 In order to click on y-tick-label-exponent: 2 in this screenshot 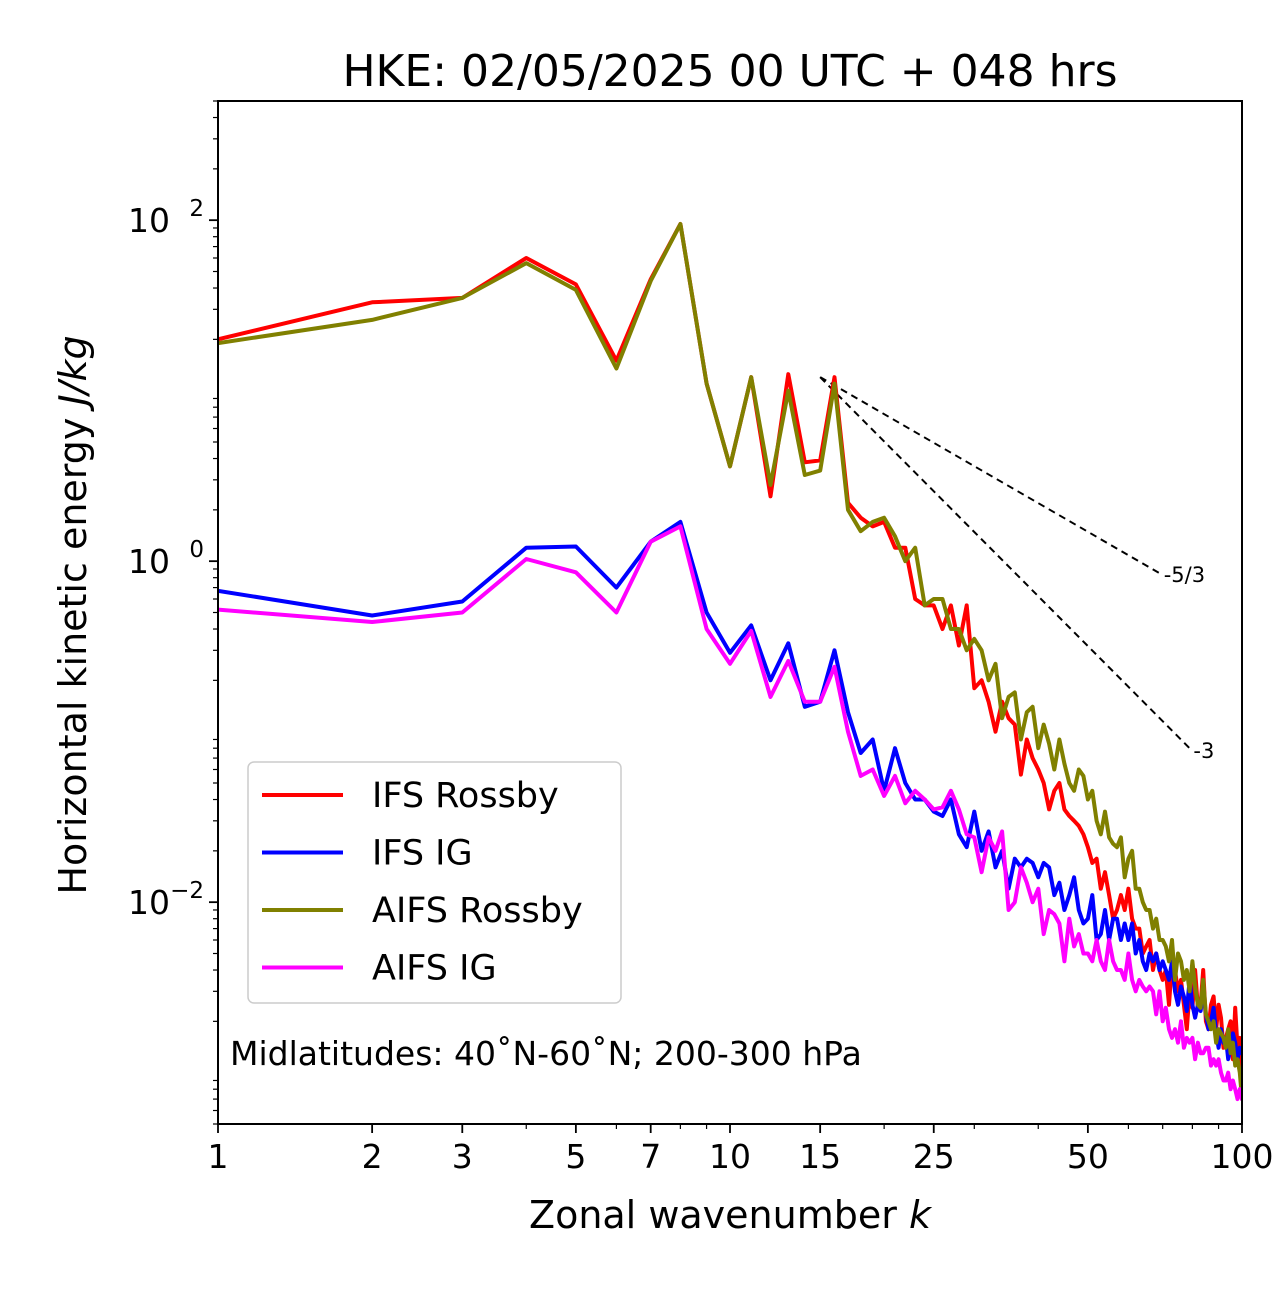, I will do `click(196, 209)`.